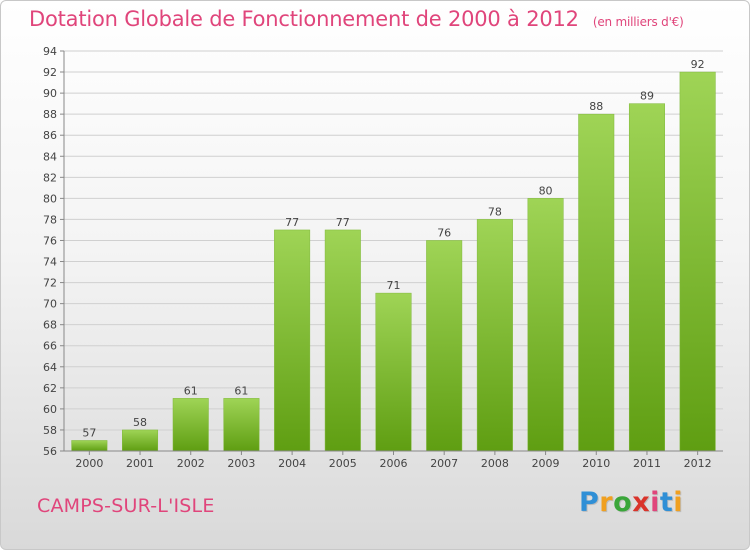 Image resolution: width=750 pixels, height=550 pixels. What do you see at coordinates (241, 463) in the screenshot?
I see `x-tick-label: 2003` at bounding box center [241, 463].